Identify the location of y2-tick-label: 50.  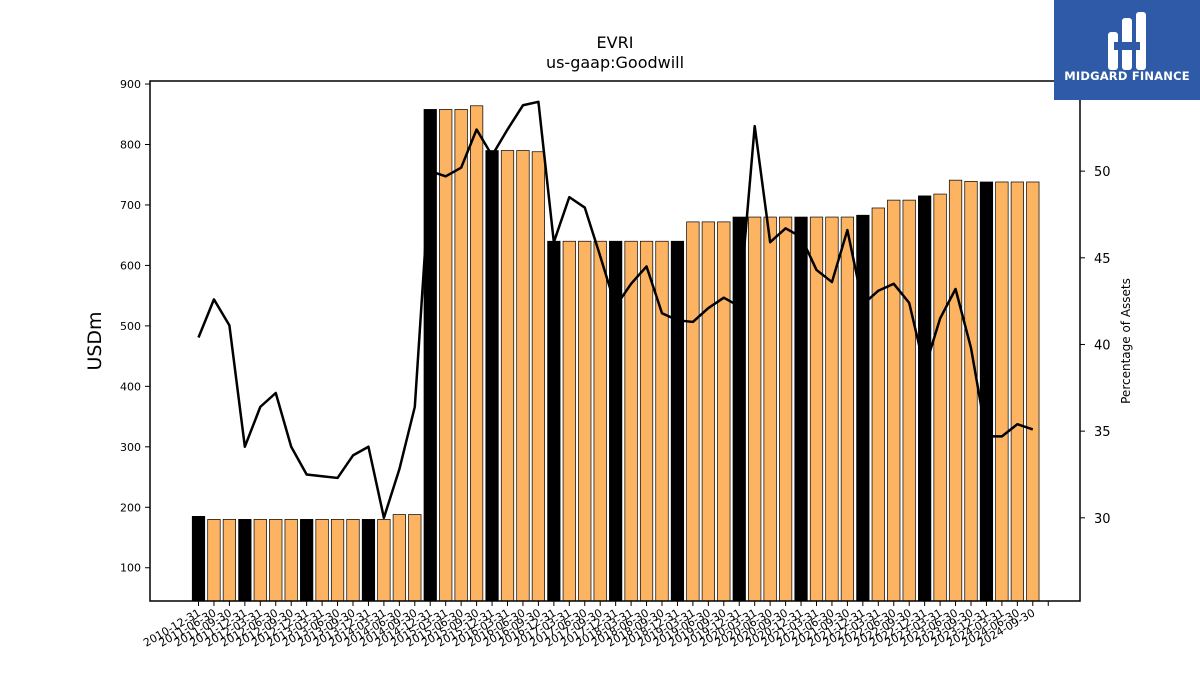
(1102, 172).